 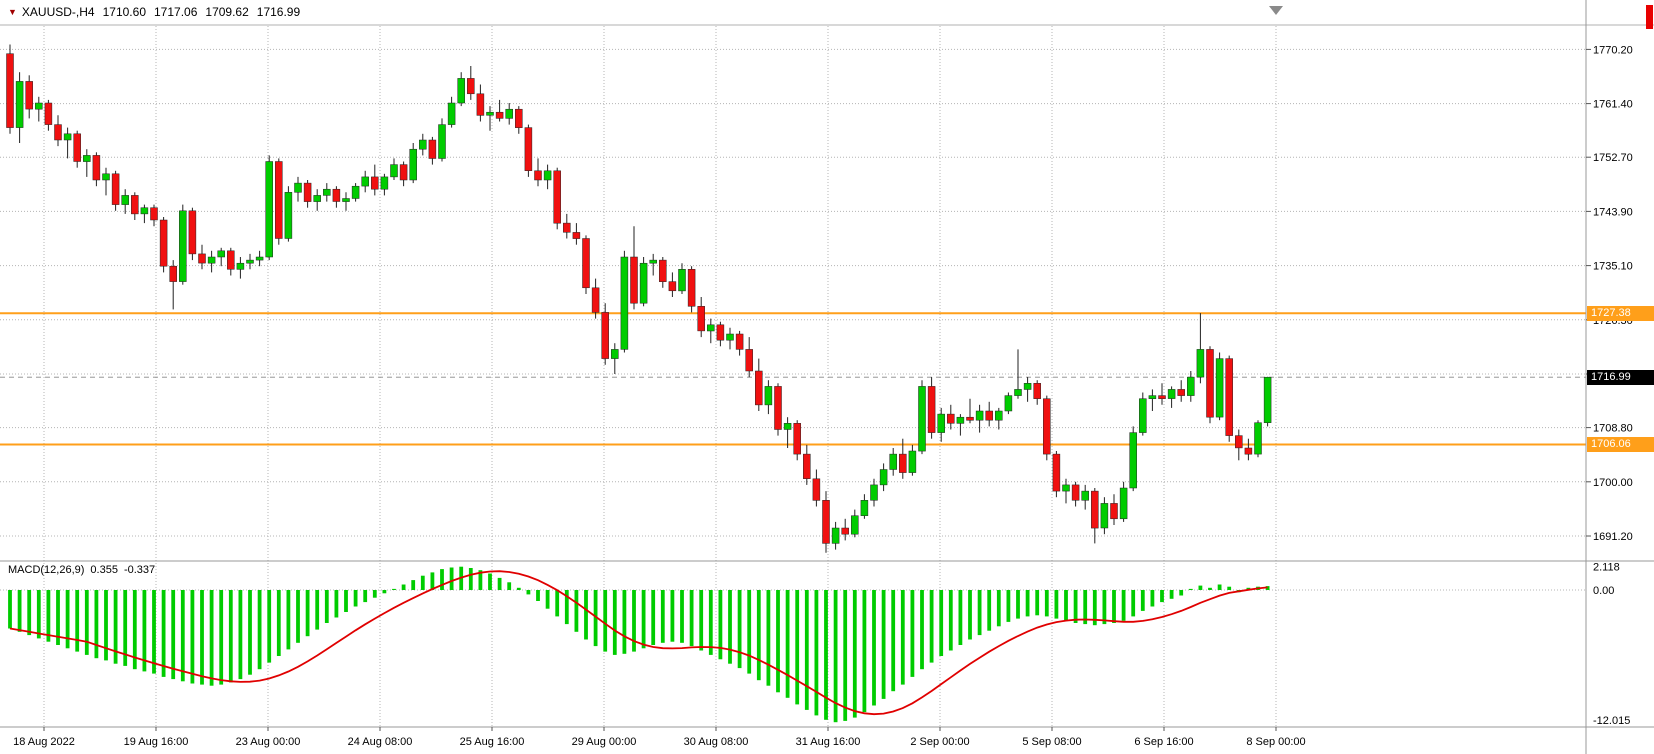 What do you see at coordinates (1613, 158) in the screenshot?
I see `svg-text: 1752.70` at bounding box center [1613, 158].